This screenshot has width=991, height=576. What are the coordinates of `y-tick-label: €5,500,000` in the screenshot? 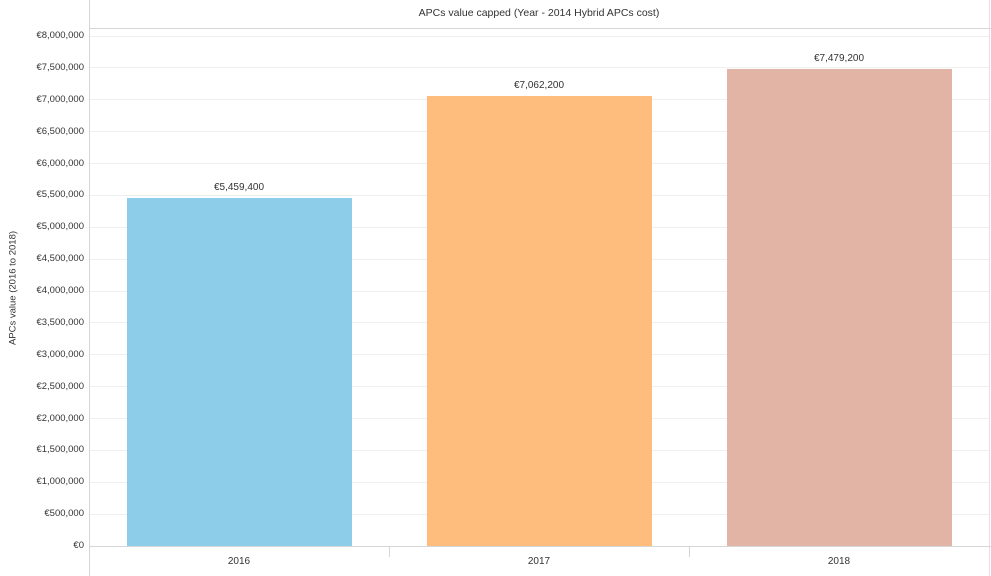 It's located at (60, 195).